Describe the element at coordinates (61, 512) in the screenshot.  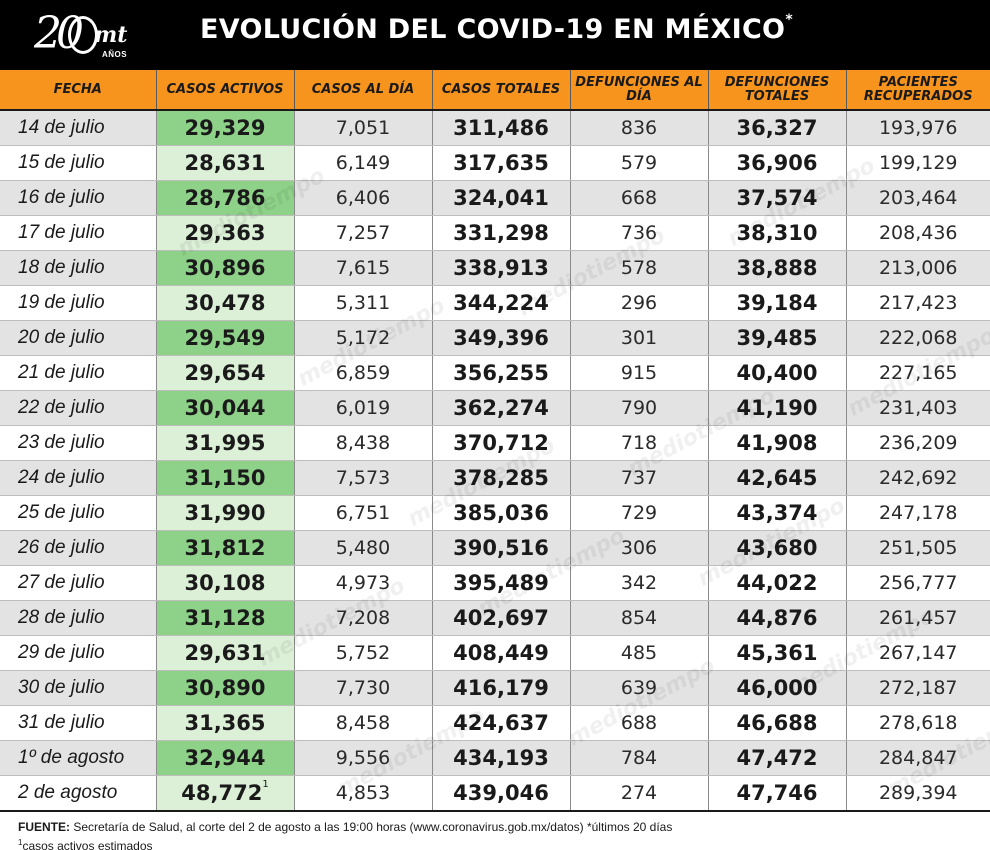
I see `cell-fecha-value: 25 de julio` at that location.